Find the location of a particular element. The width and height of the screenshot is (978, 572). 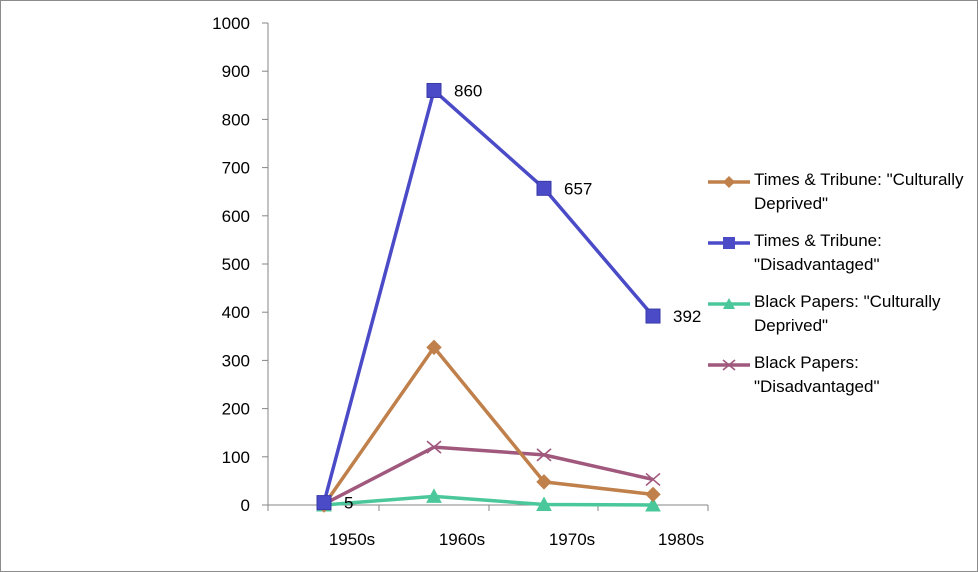

x-tick-label: 1970s is located at coordinates (572, 539).